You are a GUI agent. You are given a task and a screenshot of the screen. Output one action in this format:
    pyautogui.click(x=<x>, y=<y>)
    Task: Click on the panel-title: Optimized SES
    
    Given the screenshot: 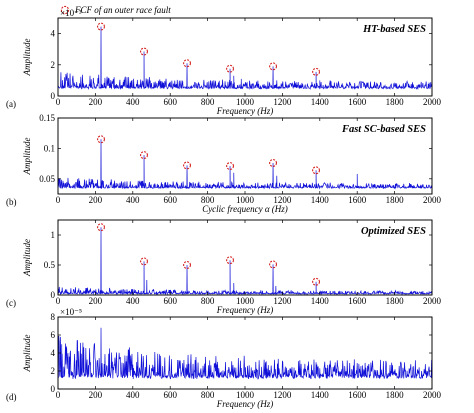 What is the action you would take?
    pyautogui.click(x=393, y=231)
    